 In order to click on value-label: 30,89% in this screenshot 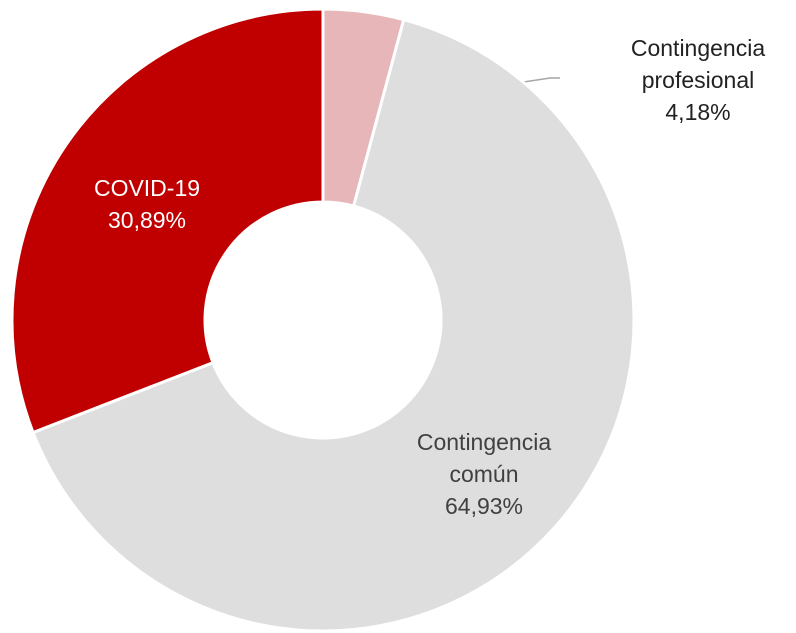, I will do `click(146, 220)`.